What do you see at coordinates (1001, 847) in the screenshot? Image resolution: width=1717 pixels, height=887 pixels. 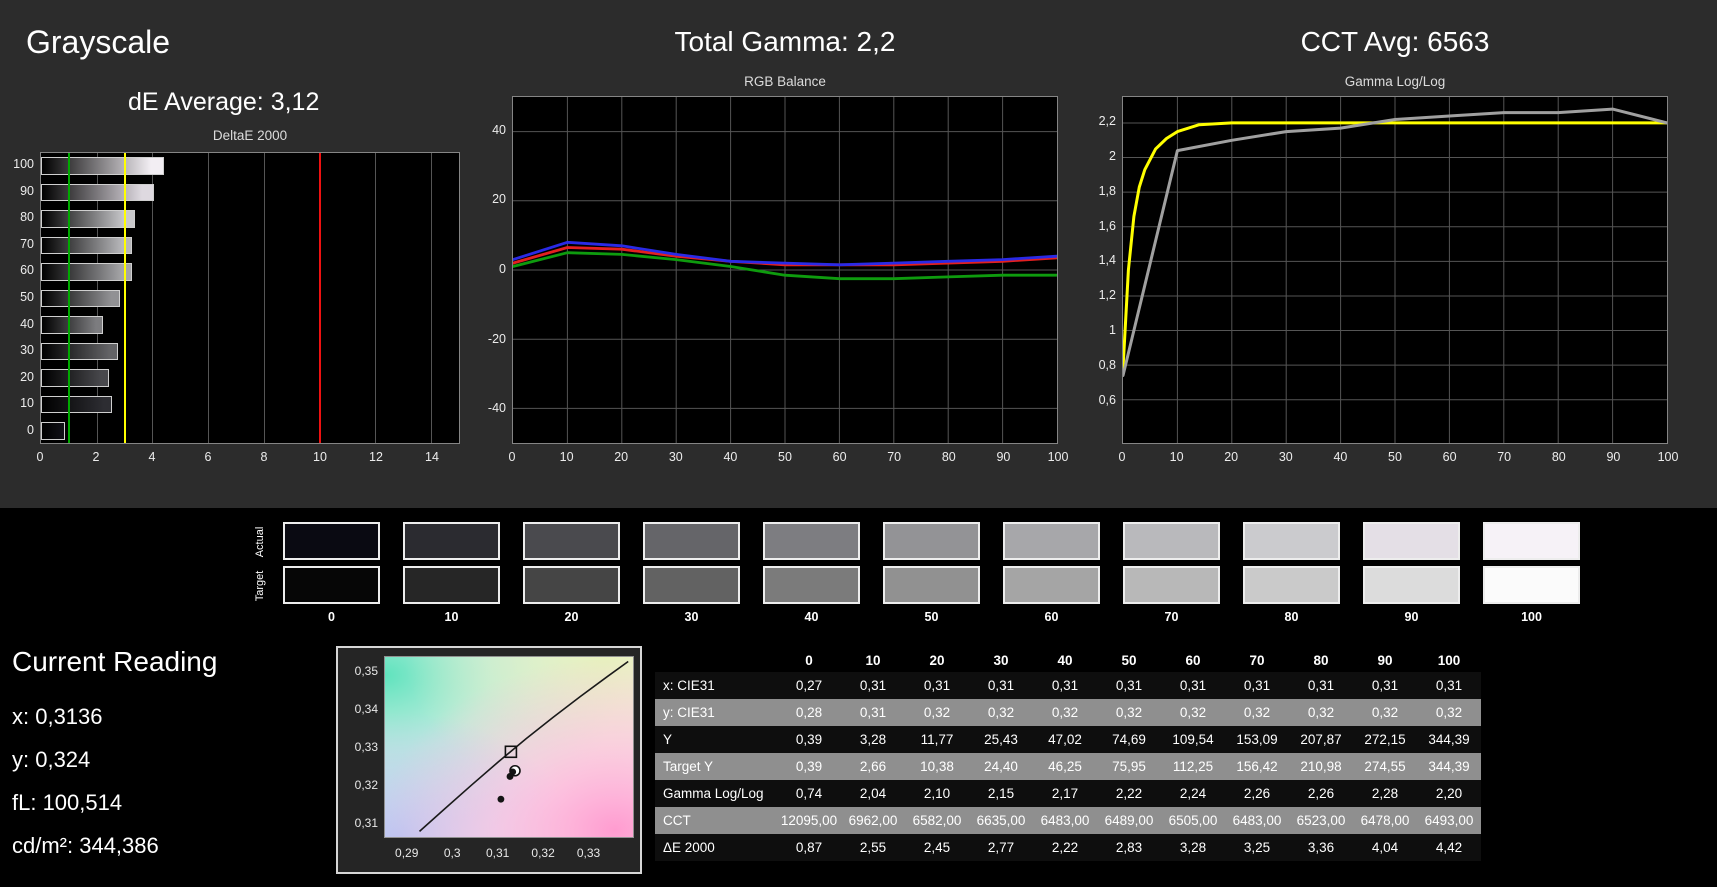 I see `table-cell: 2,77` at bounding box center [1001, 847].